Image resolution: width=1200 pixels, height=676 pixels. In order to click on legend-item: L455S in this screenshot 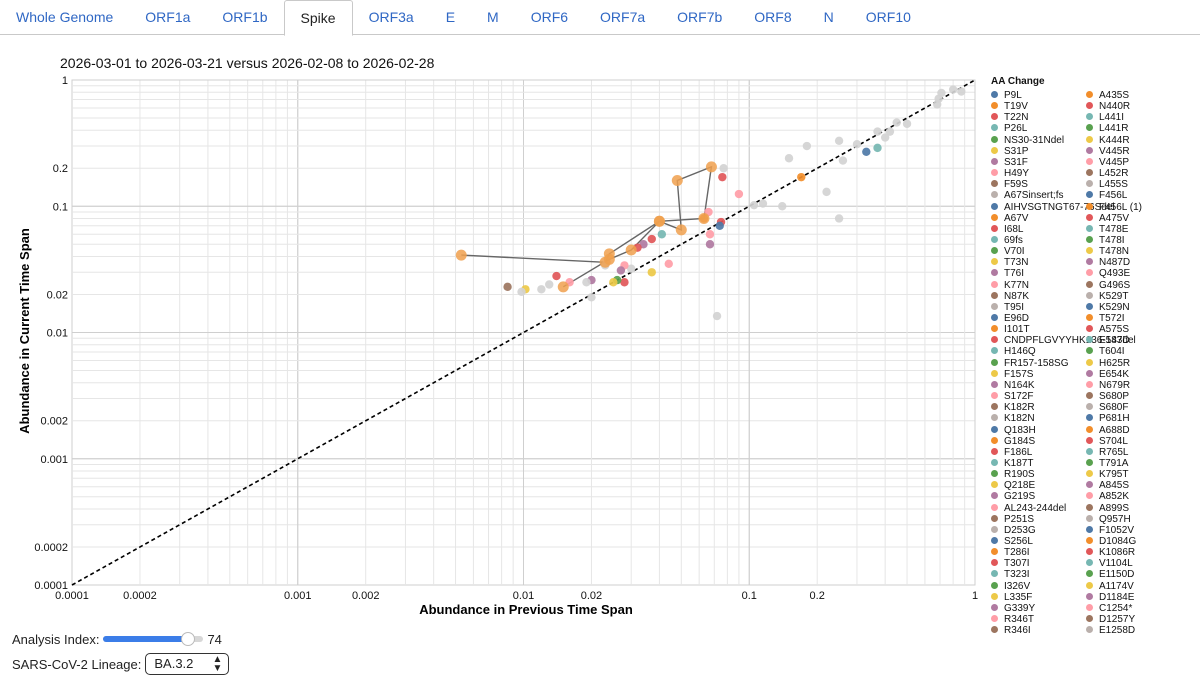, I will do `click(1107, 184)`.